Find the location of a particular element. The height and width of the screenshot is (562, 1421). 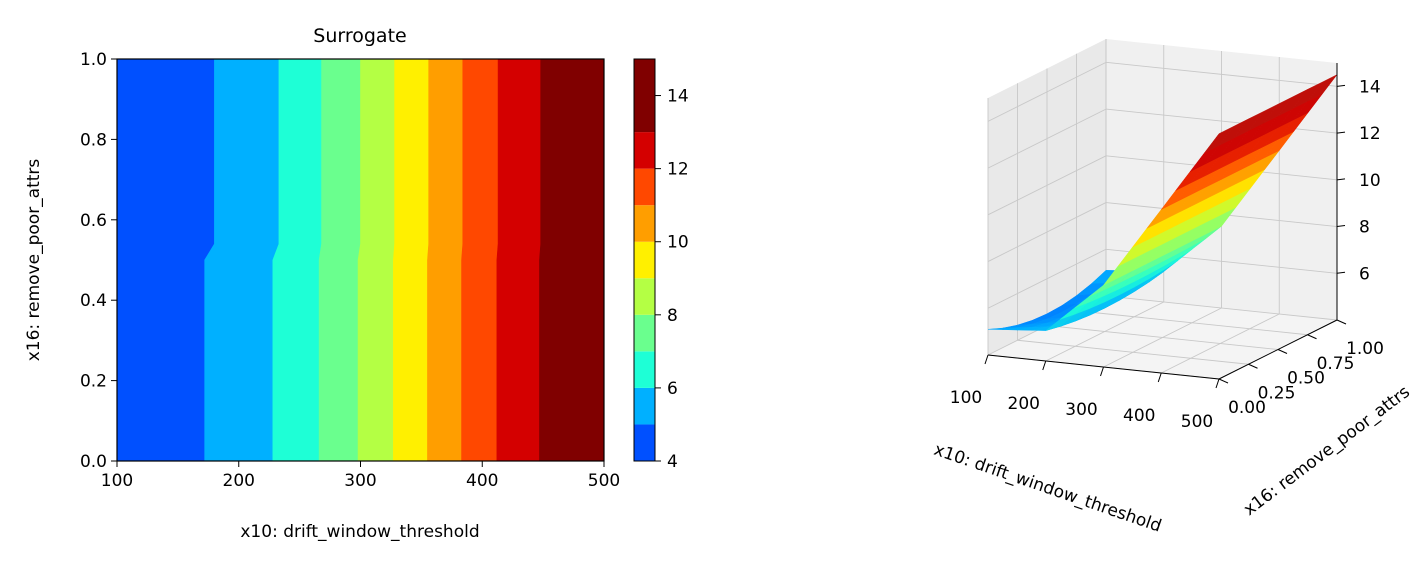

y-tick-label: 0.50 is located at coordinates (1306, 379).